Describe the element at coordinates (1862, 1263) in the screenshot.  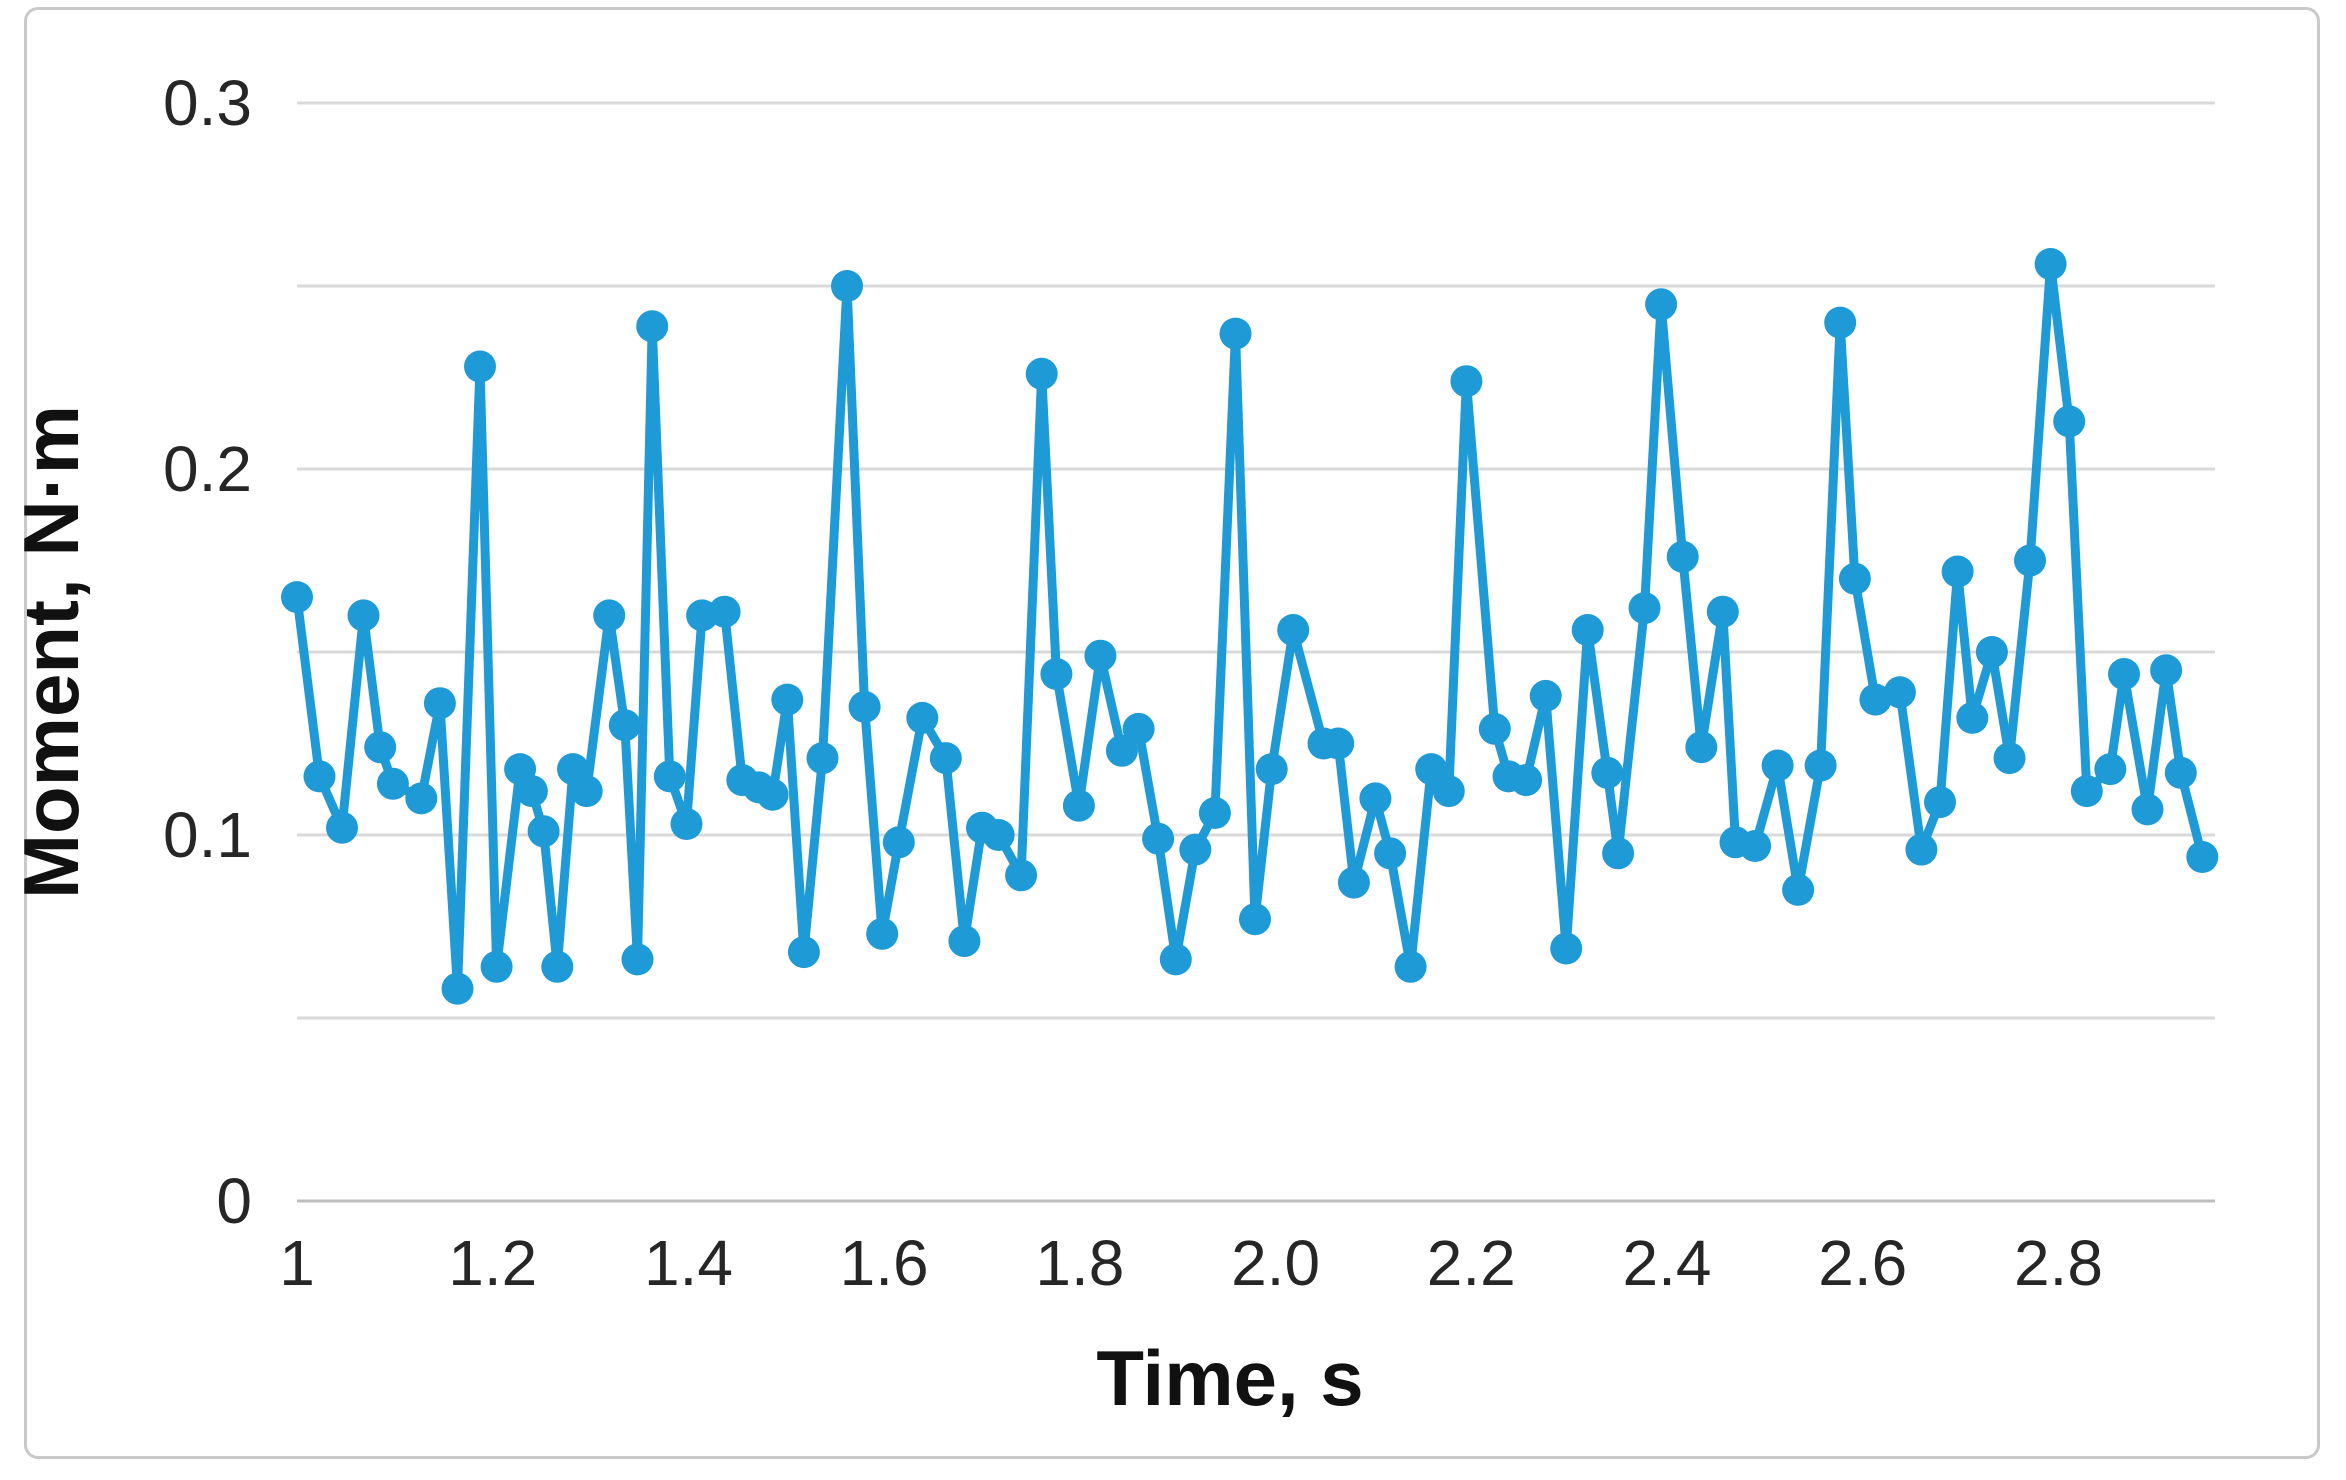
I see `x-tick-label: 2.6` at that location.